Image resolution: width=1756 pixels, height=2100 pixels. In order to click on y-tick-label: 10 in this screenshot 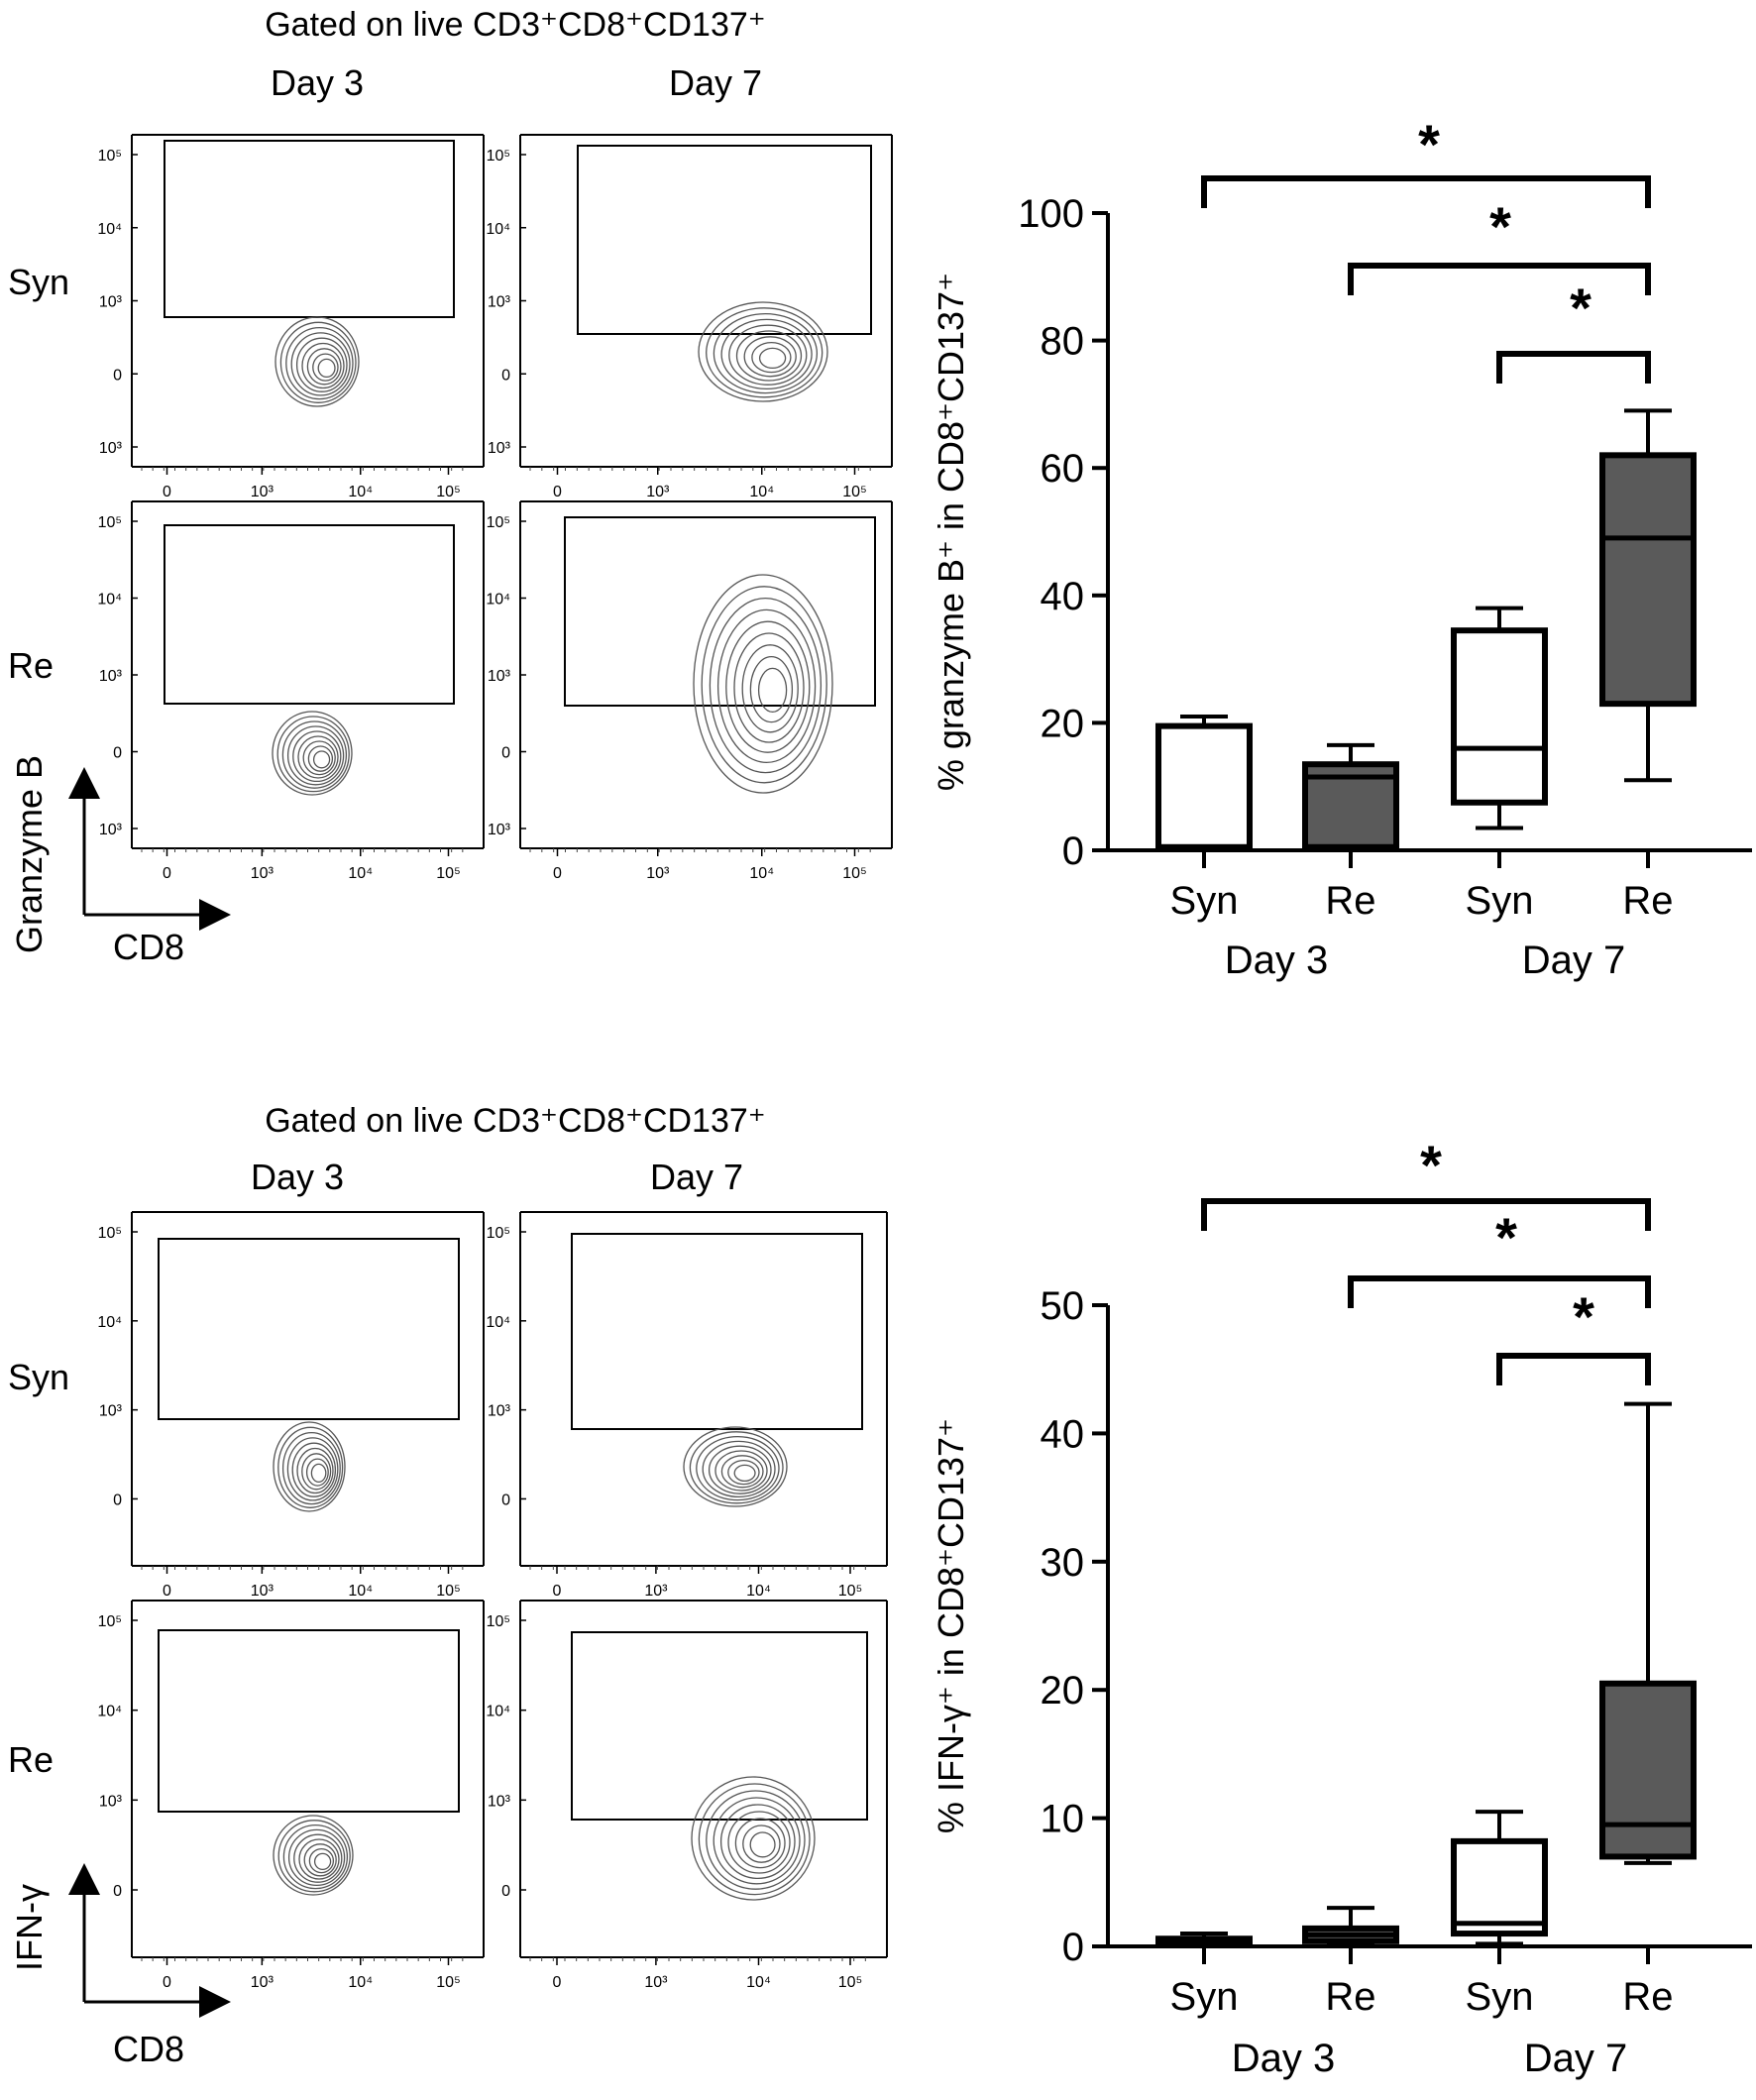, I will do `click(1063, 1819)`.